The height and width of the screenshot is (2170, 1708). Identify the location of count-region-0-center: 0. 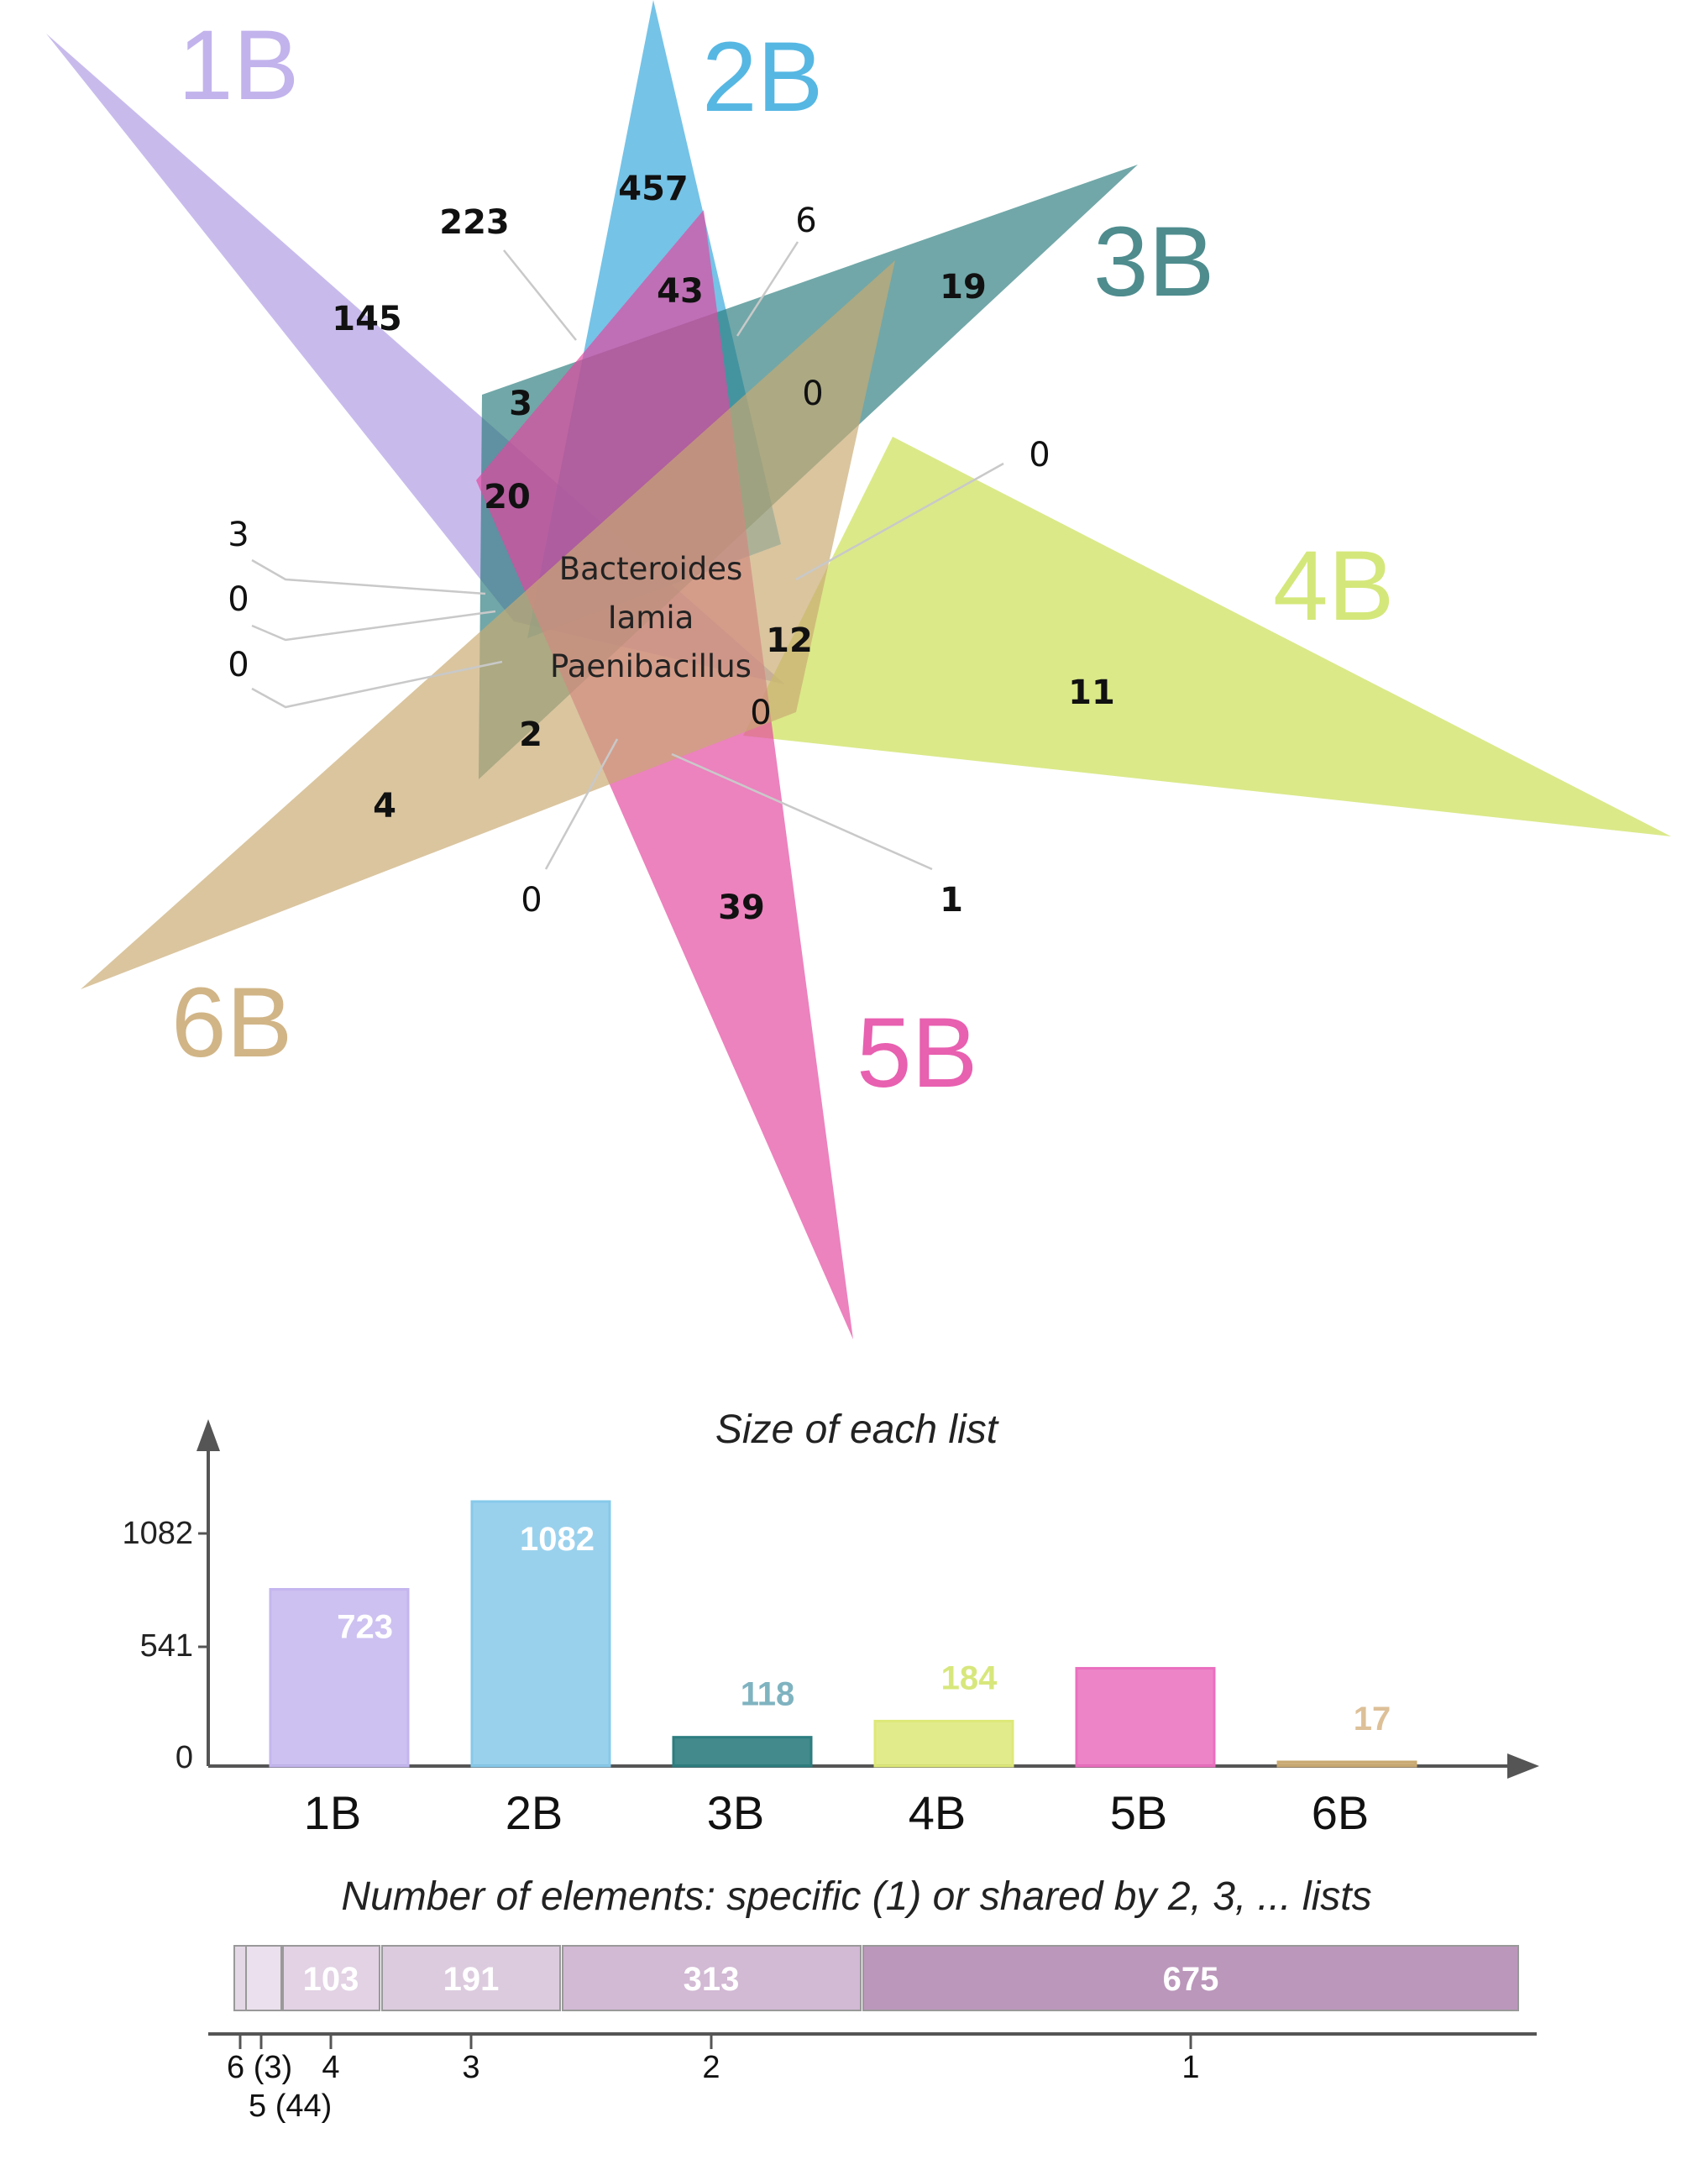
(761, 713).